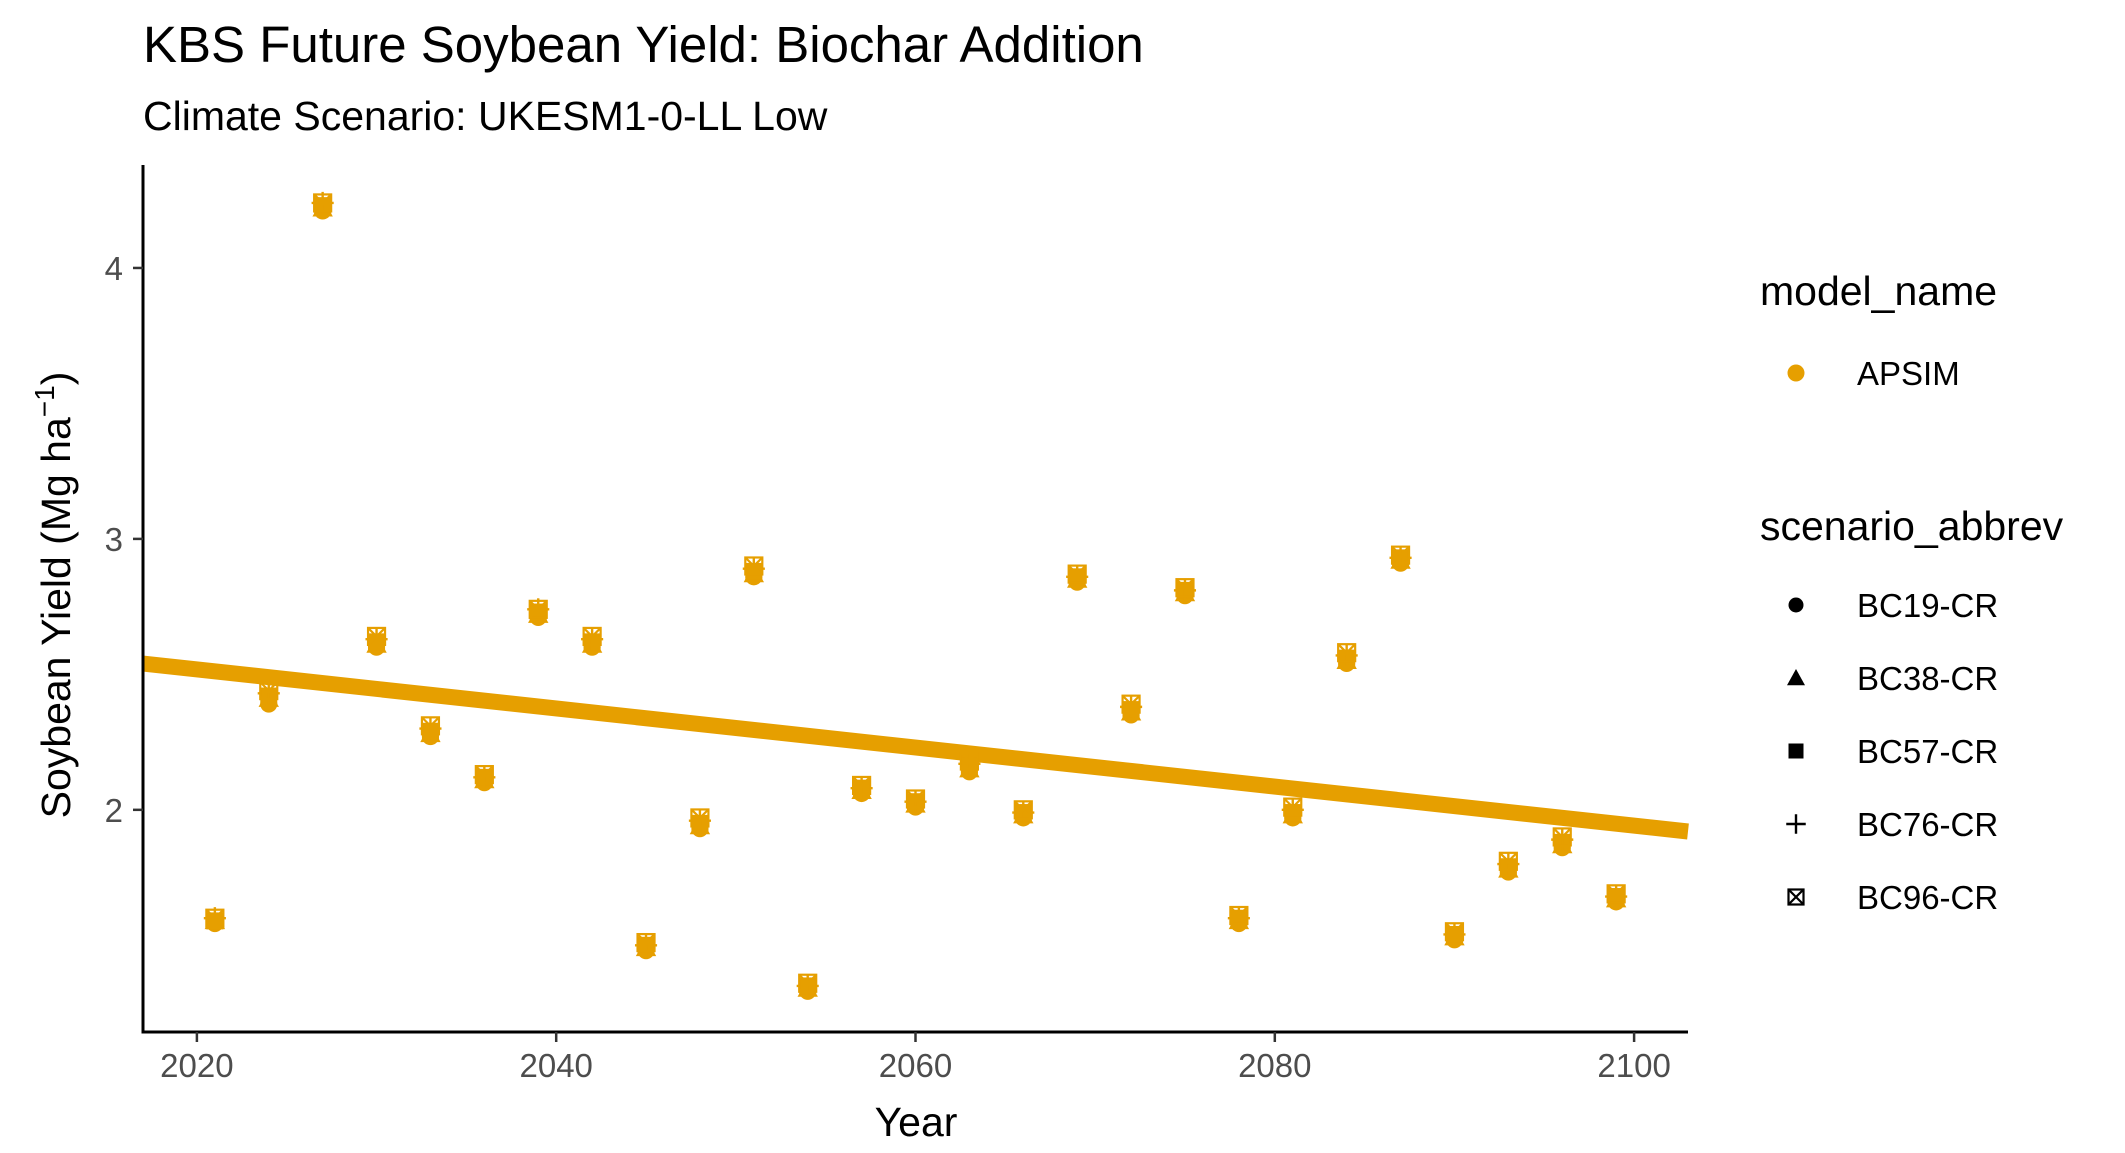 The width and height of the screenshot is (2125, 1153). What do you see at coordinates (44, 401) in the screenshot?
I see `y-axis-title-superscript: −1` at bounding box center [44, 401].